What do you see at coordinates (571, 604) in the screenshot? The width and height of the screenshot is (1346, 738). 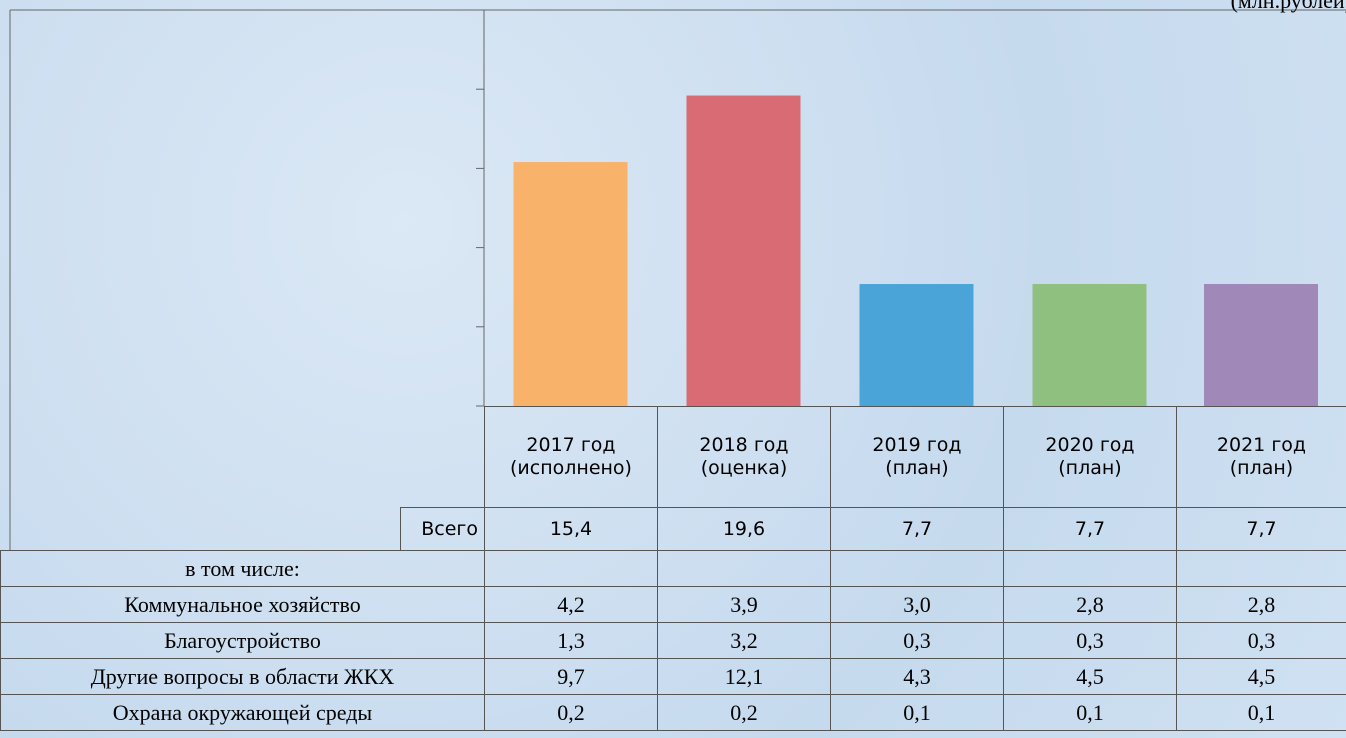 I see `table-value: 4,2` at bounding box center [571, 604].